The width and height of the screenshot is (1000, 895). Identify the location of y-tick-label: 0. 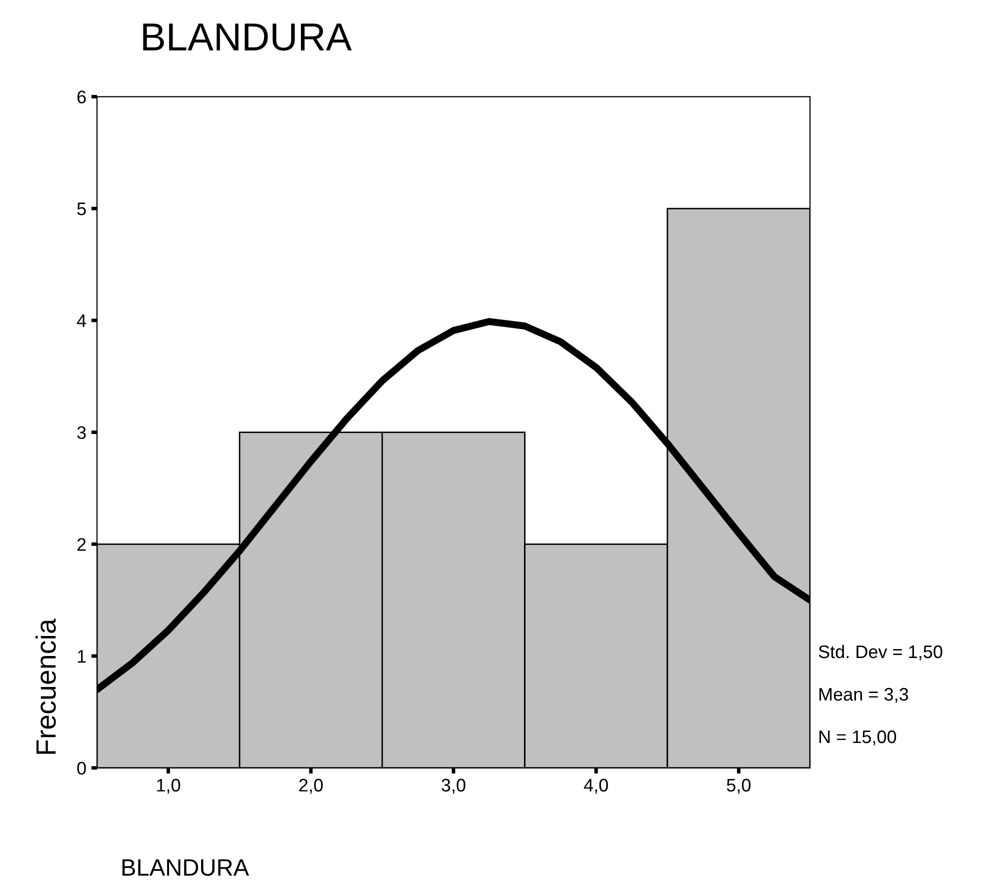
(81, 768).